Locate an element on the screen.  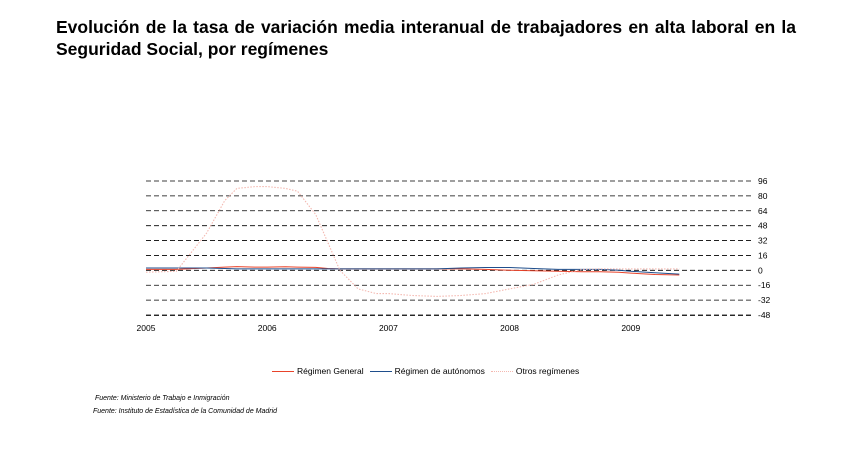
series-line-otros-regimenes is located at coordinates (412, 241).